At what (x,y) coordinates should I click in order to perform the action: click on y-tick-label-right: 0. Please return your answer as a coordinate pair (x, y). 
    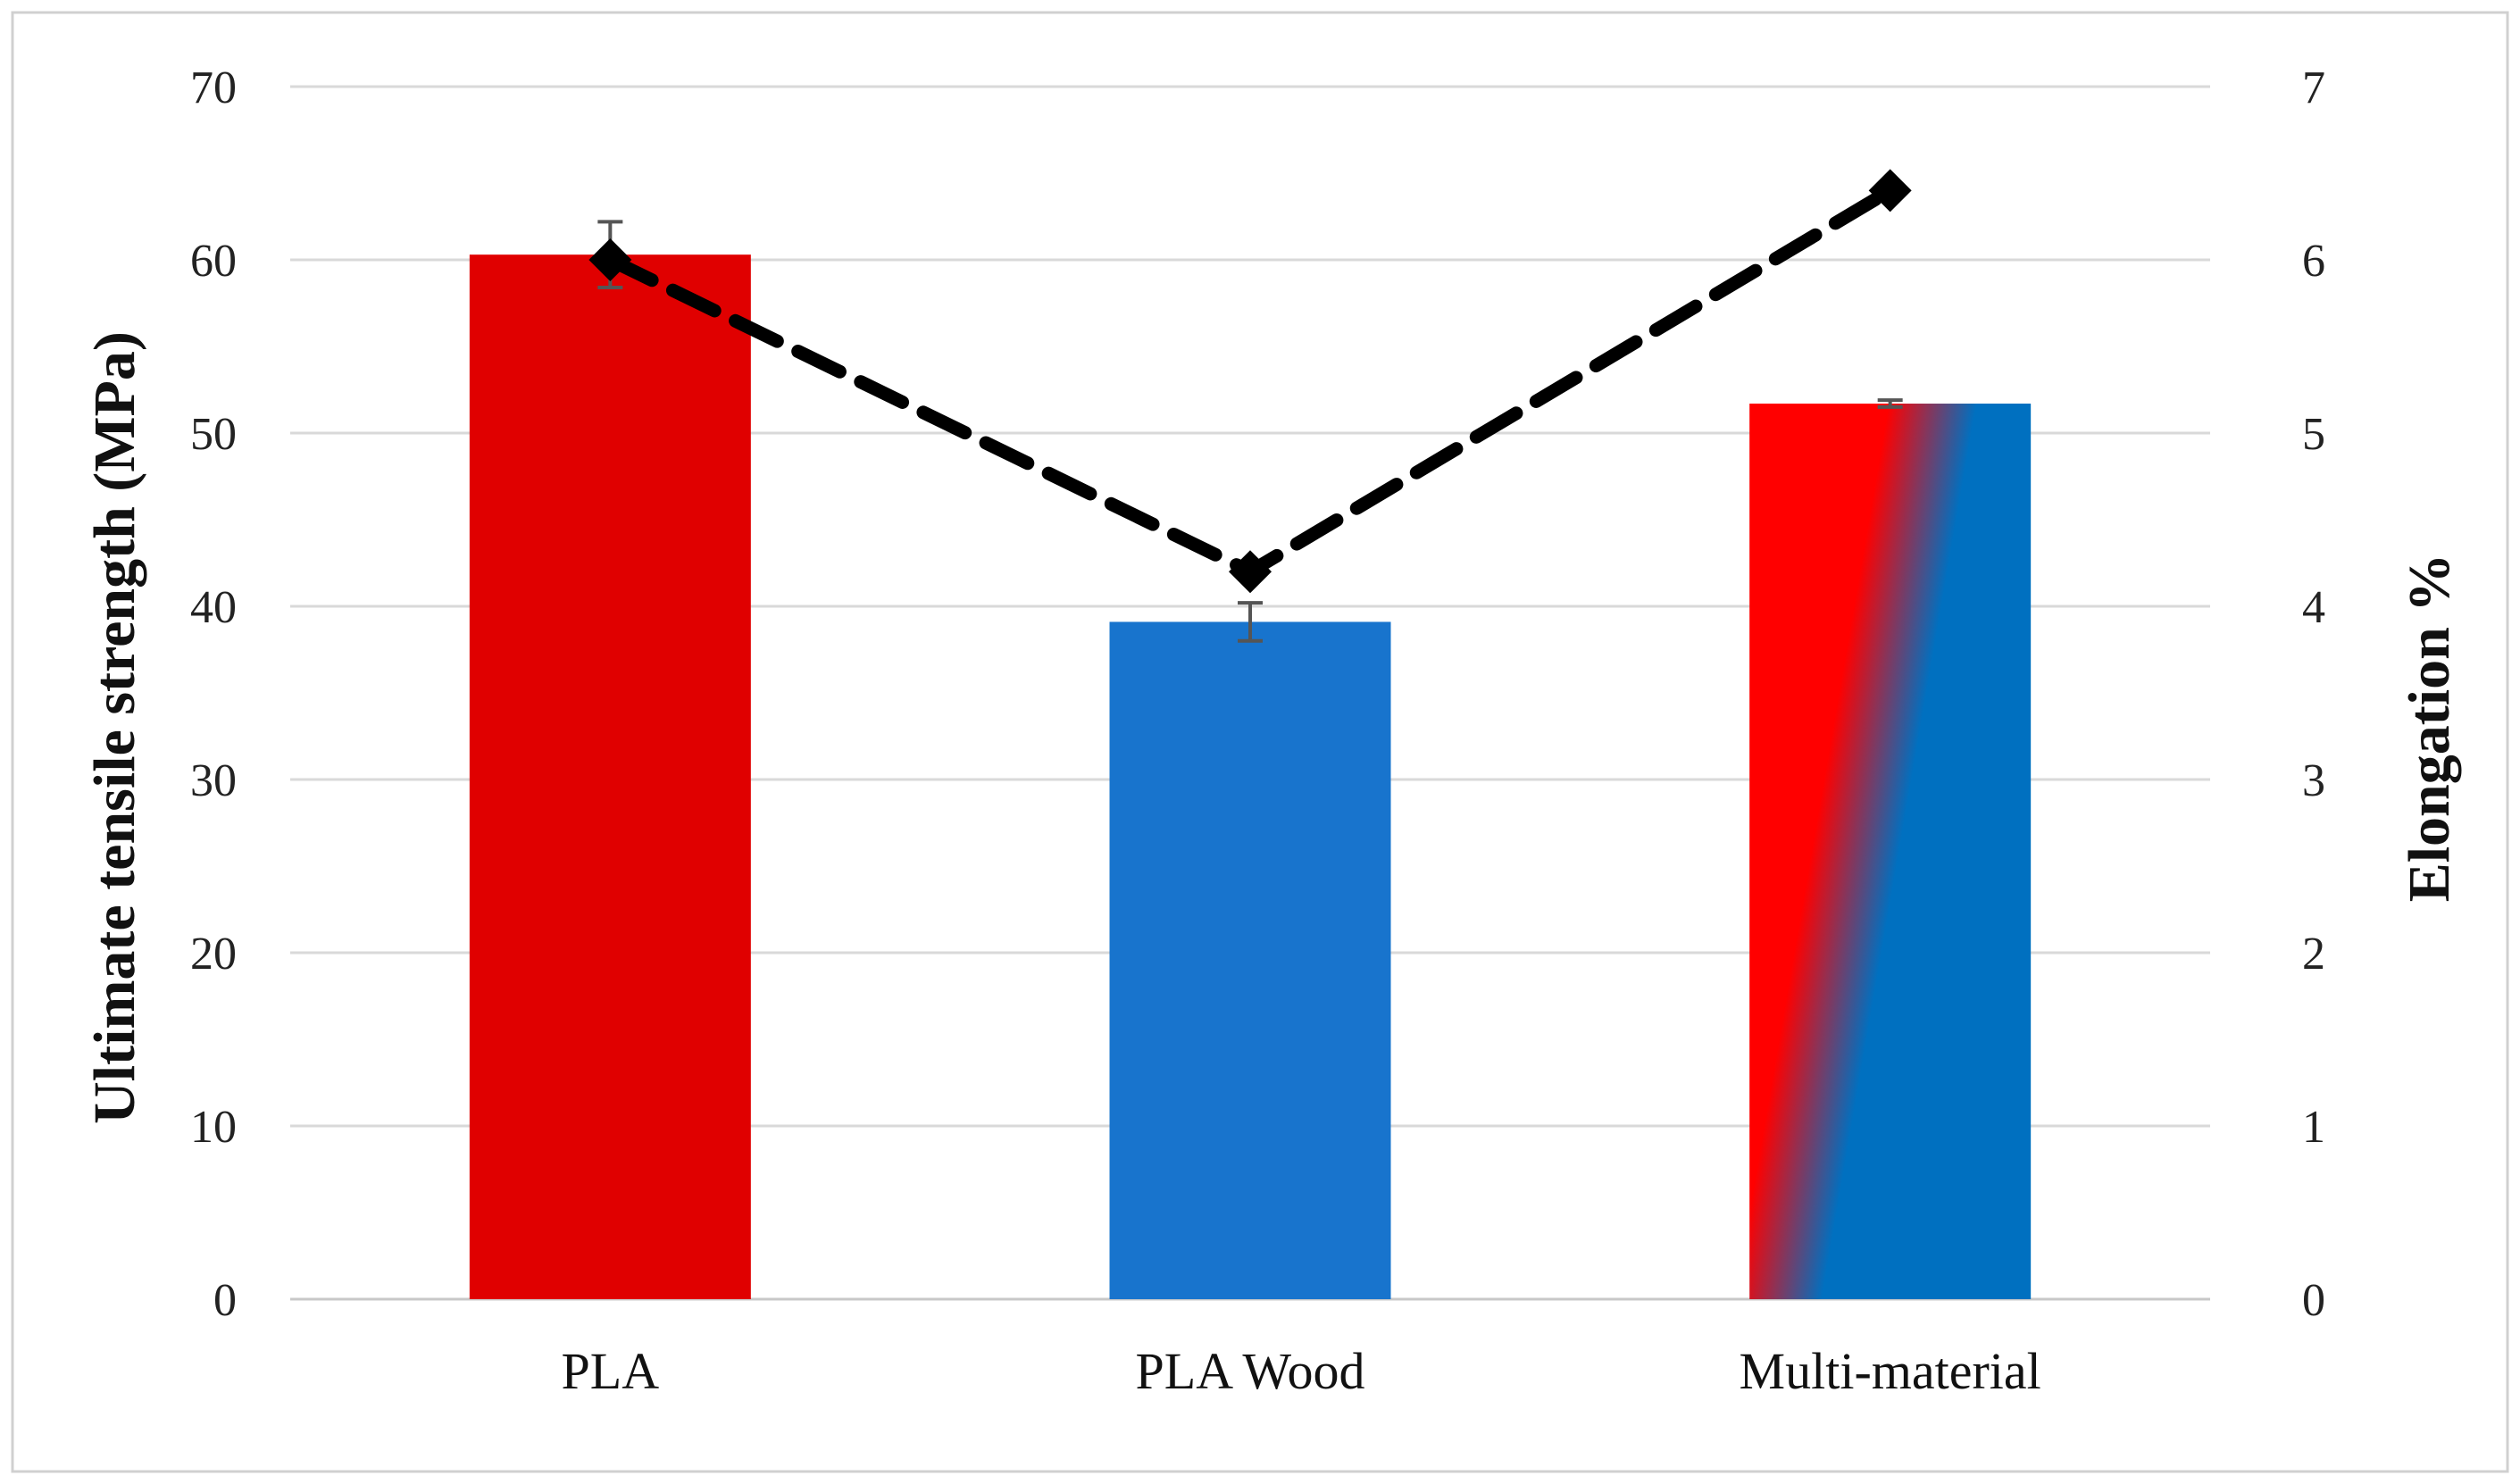
    Looking at the image, I should click on (2313, 1300).